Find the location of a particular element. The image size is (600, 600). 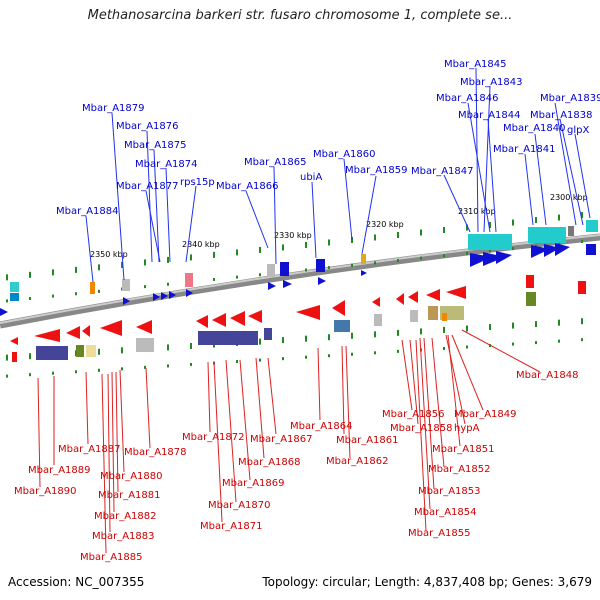

tick-label: 2340 kbp is located at coordinates (201, 244).